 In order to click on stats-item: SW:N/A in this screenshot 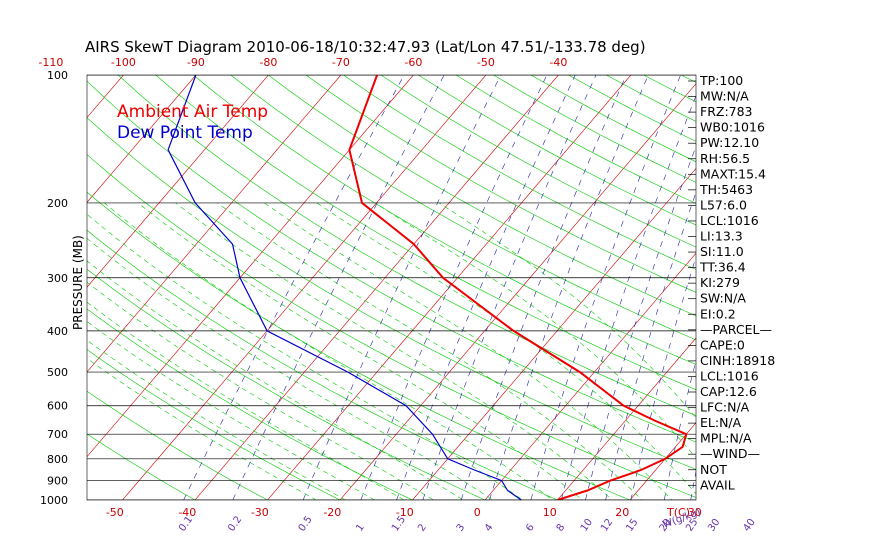, I will do `click(723, 298)`.